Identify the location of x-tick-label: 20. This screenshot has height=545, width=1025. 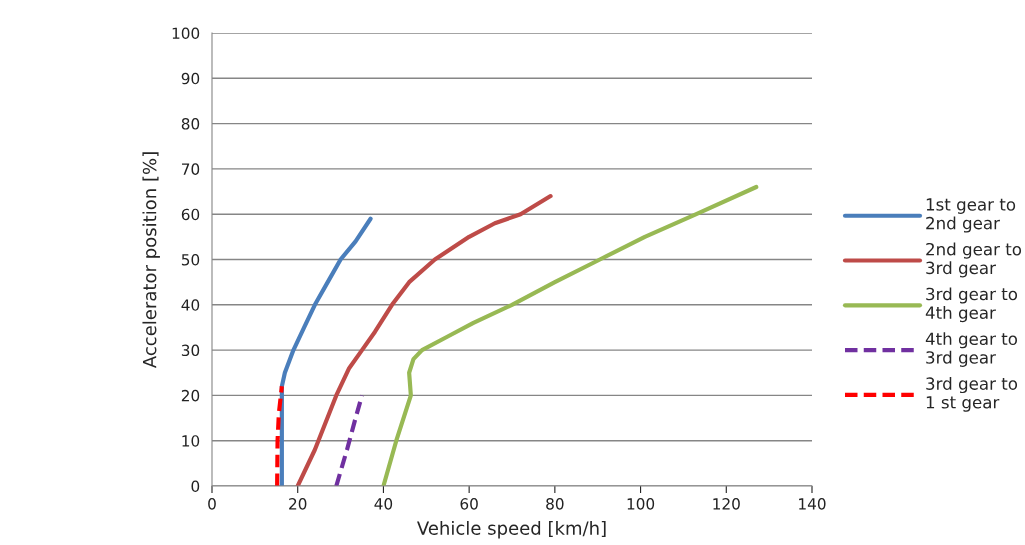
(298, 504).